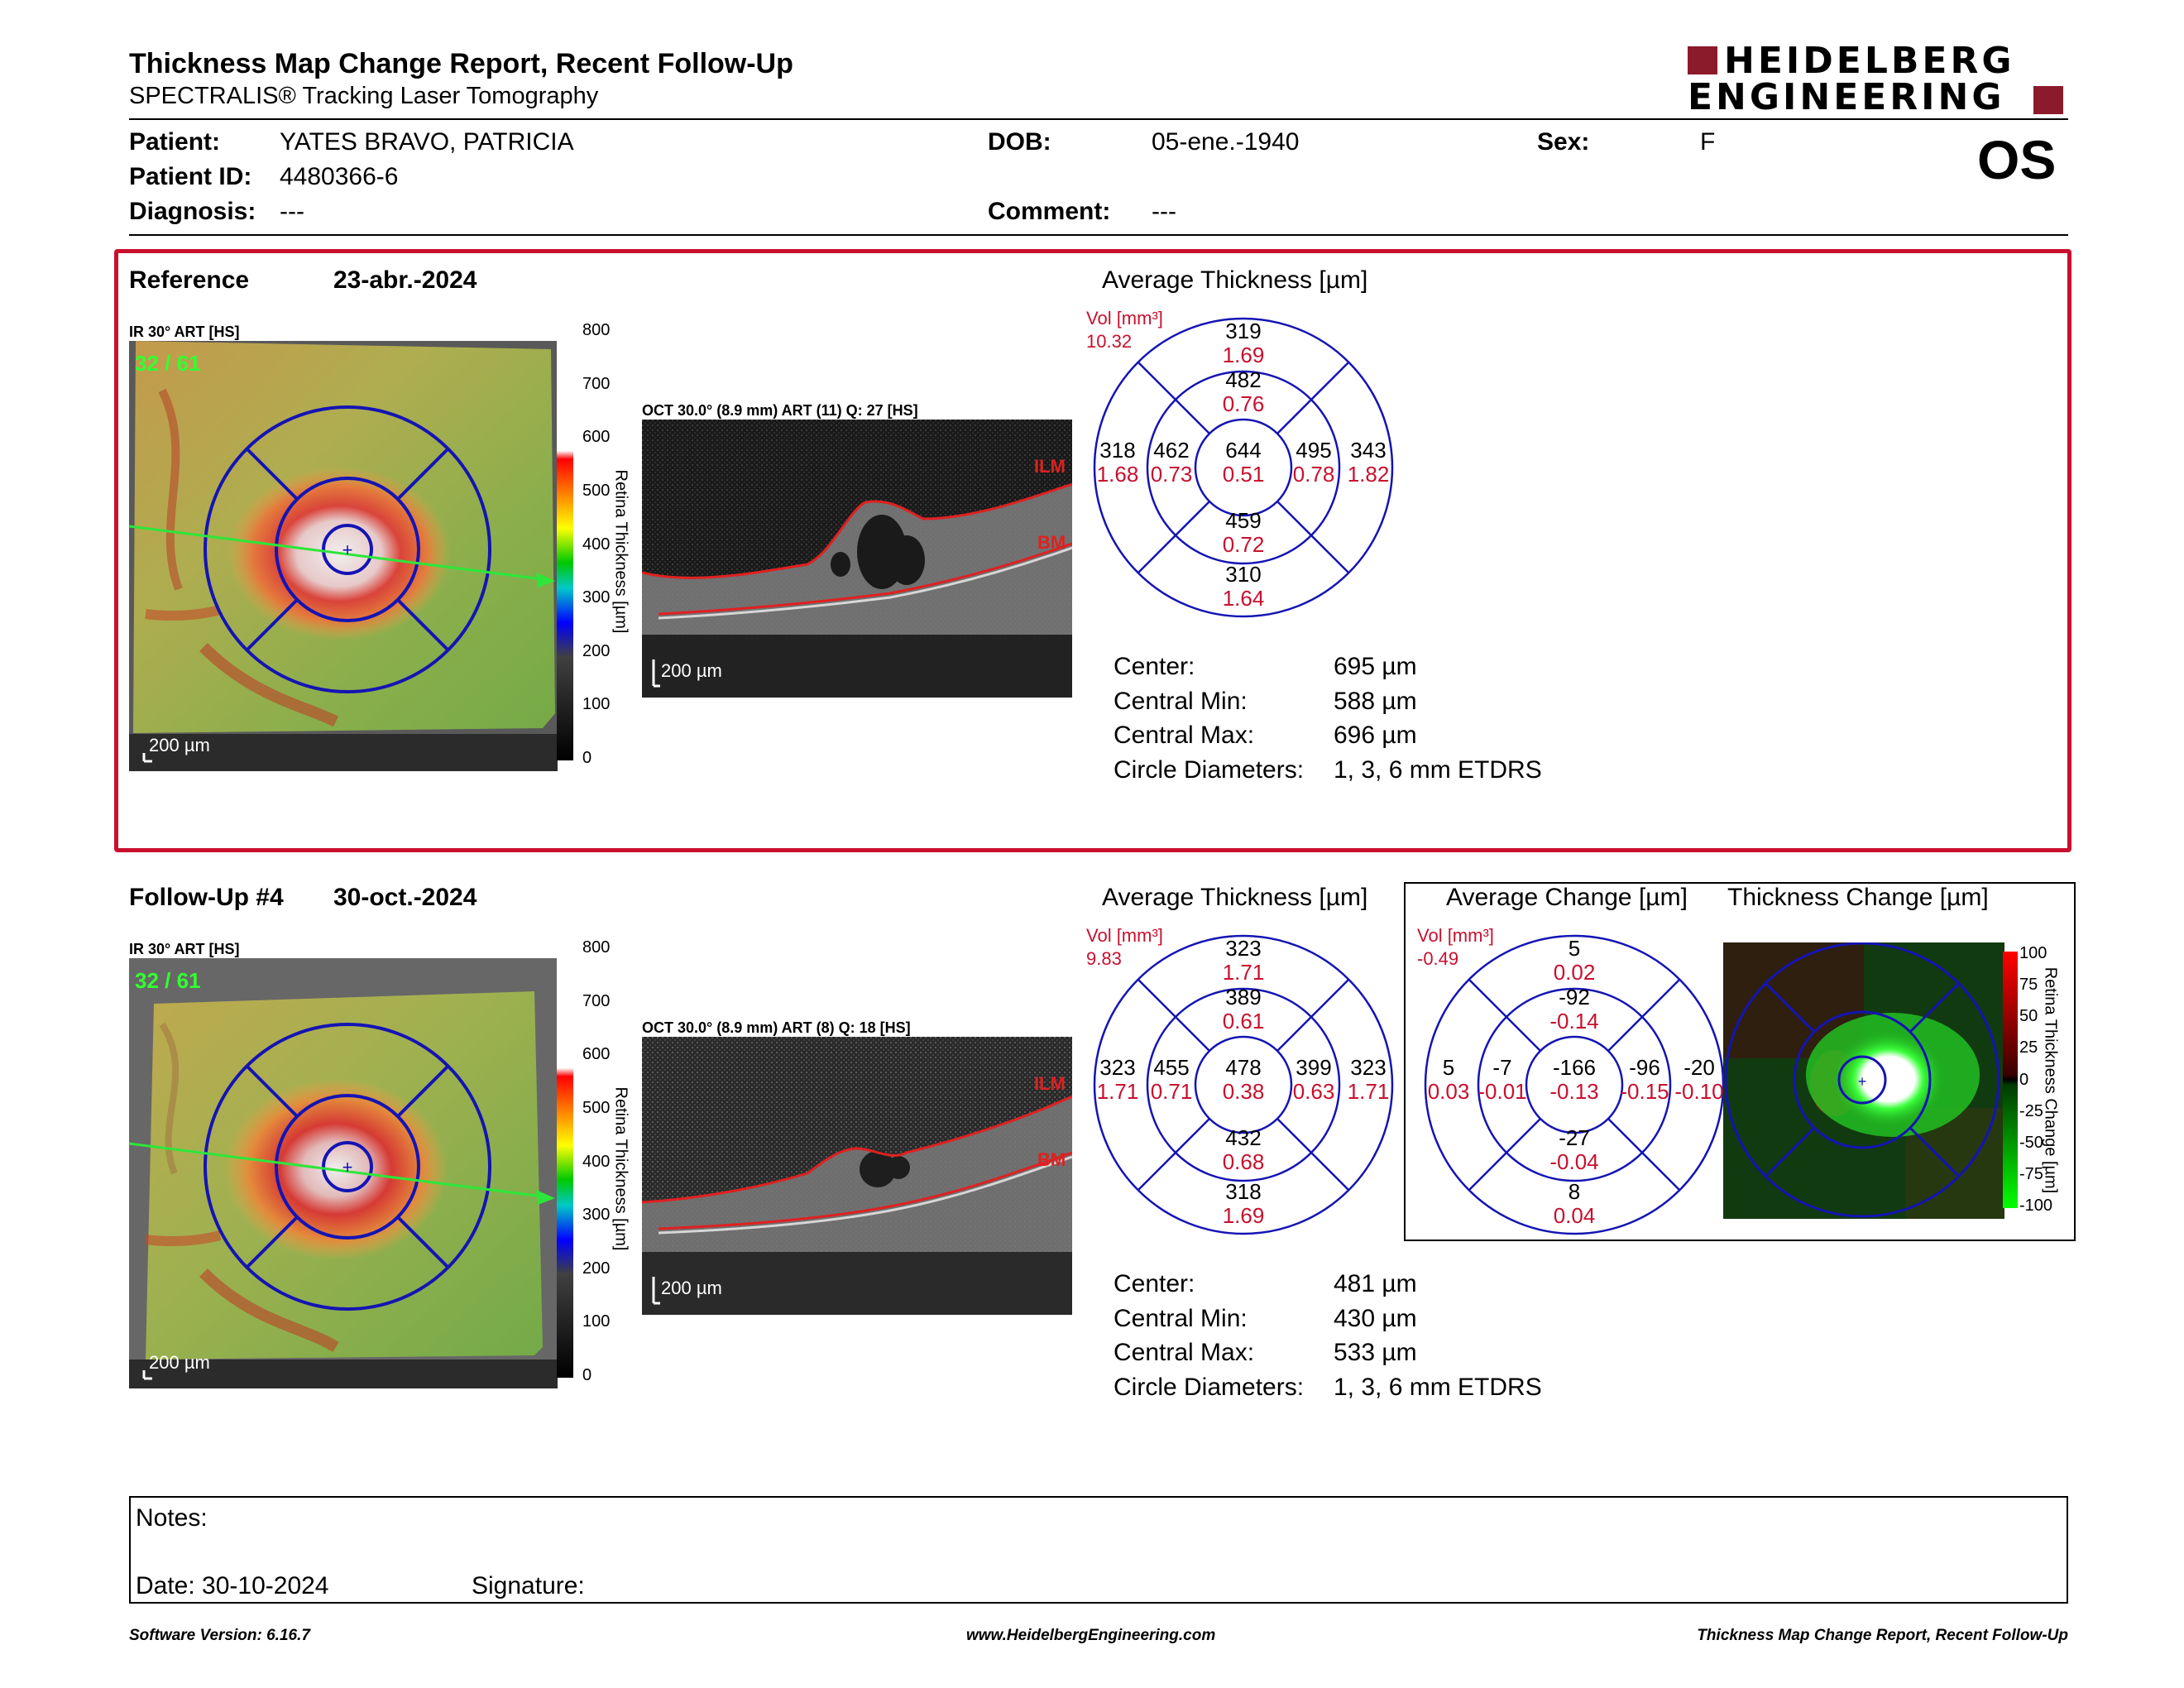 The height and width of the screenshot is (1688, 2184). I want to click on oct-label: OCT 30.0° (8.9 mm) ART (8) Q: 18 [HS], so click(776, 1027).